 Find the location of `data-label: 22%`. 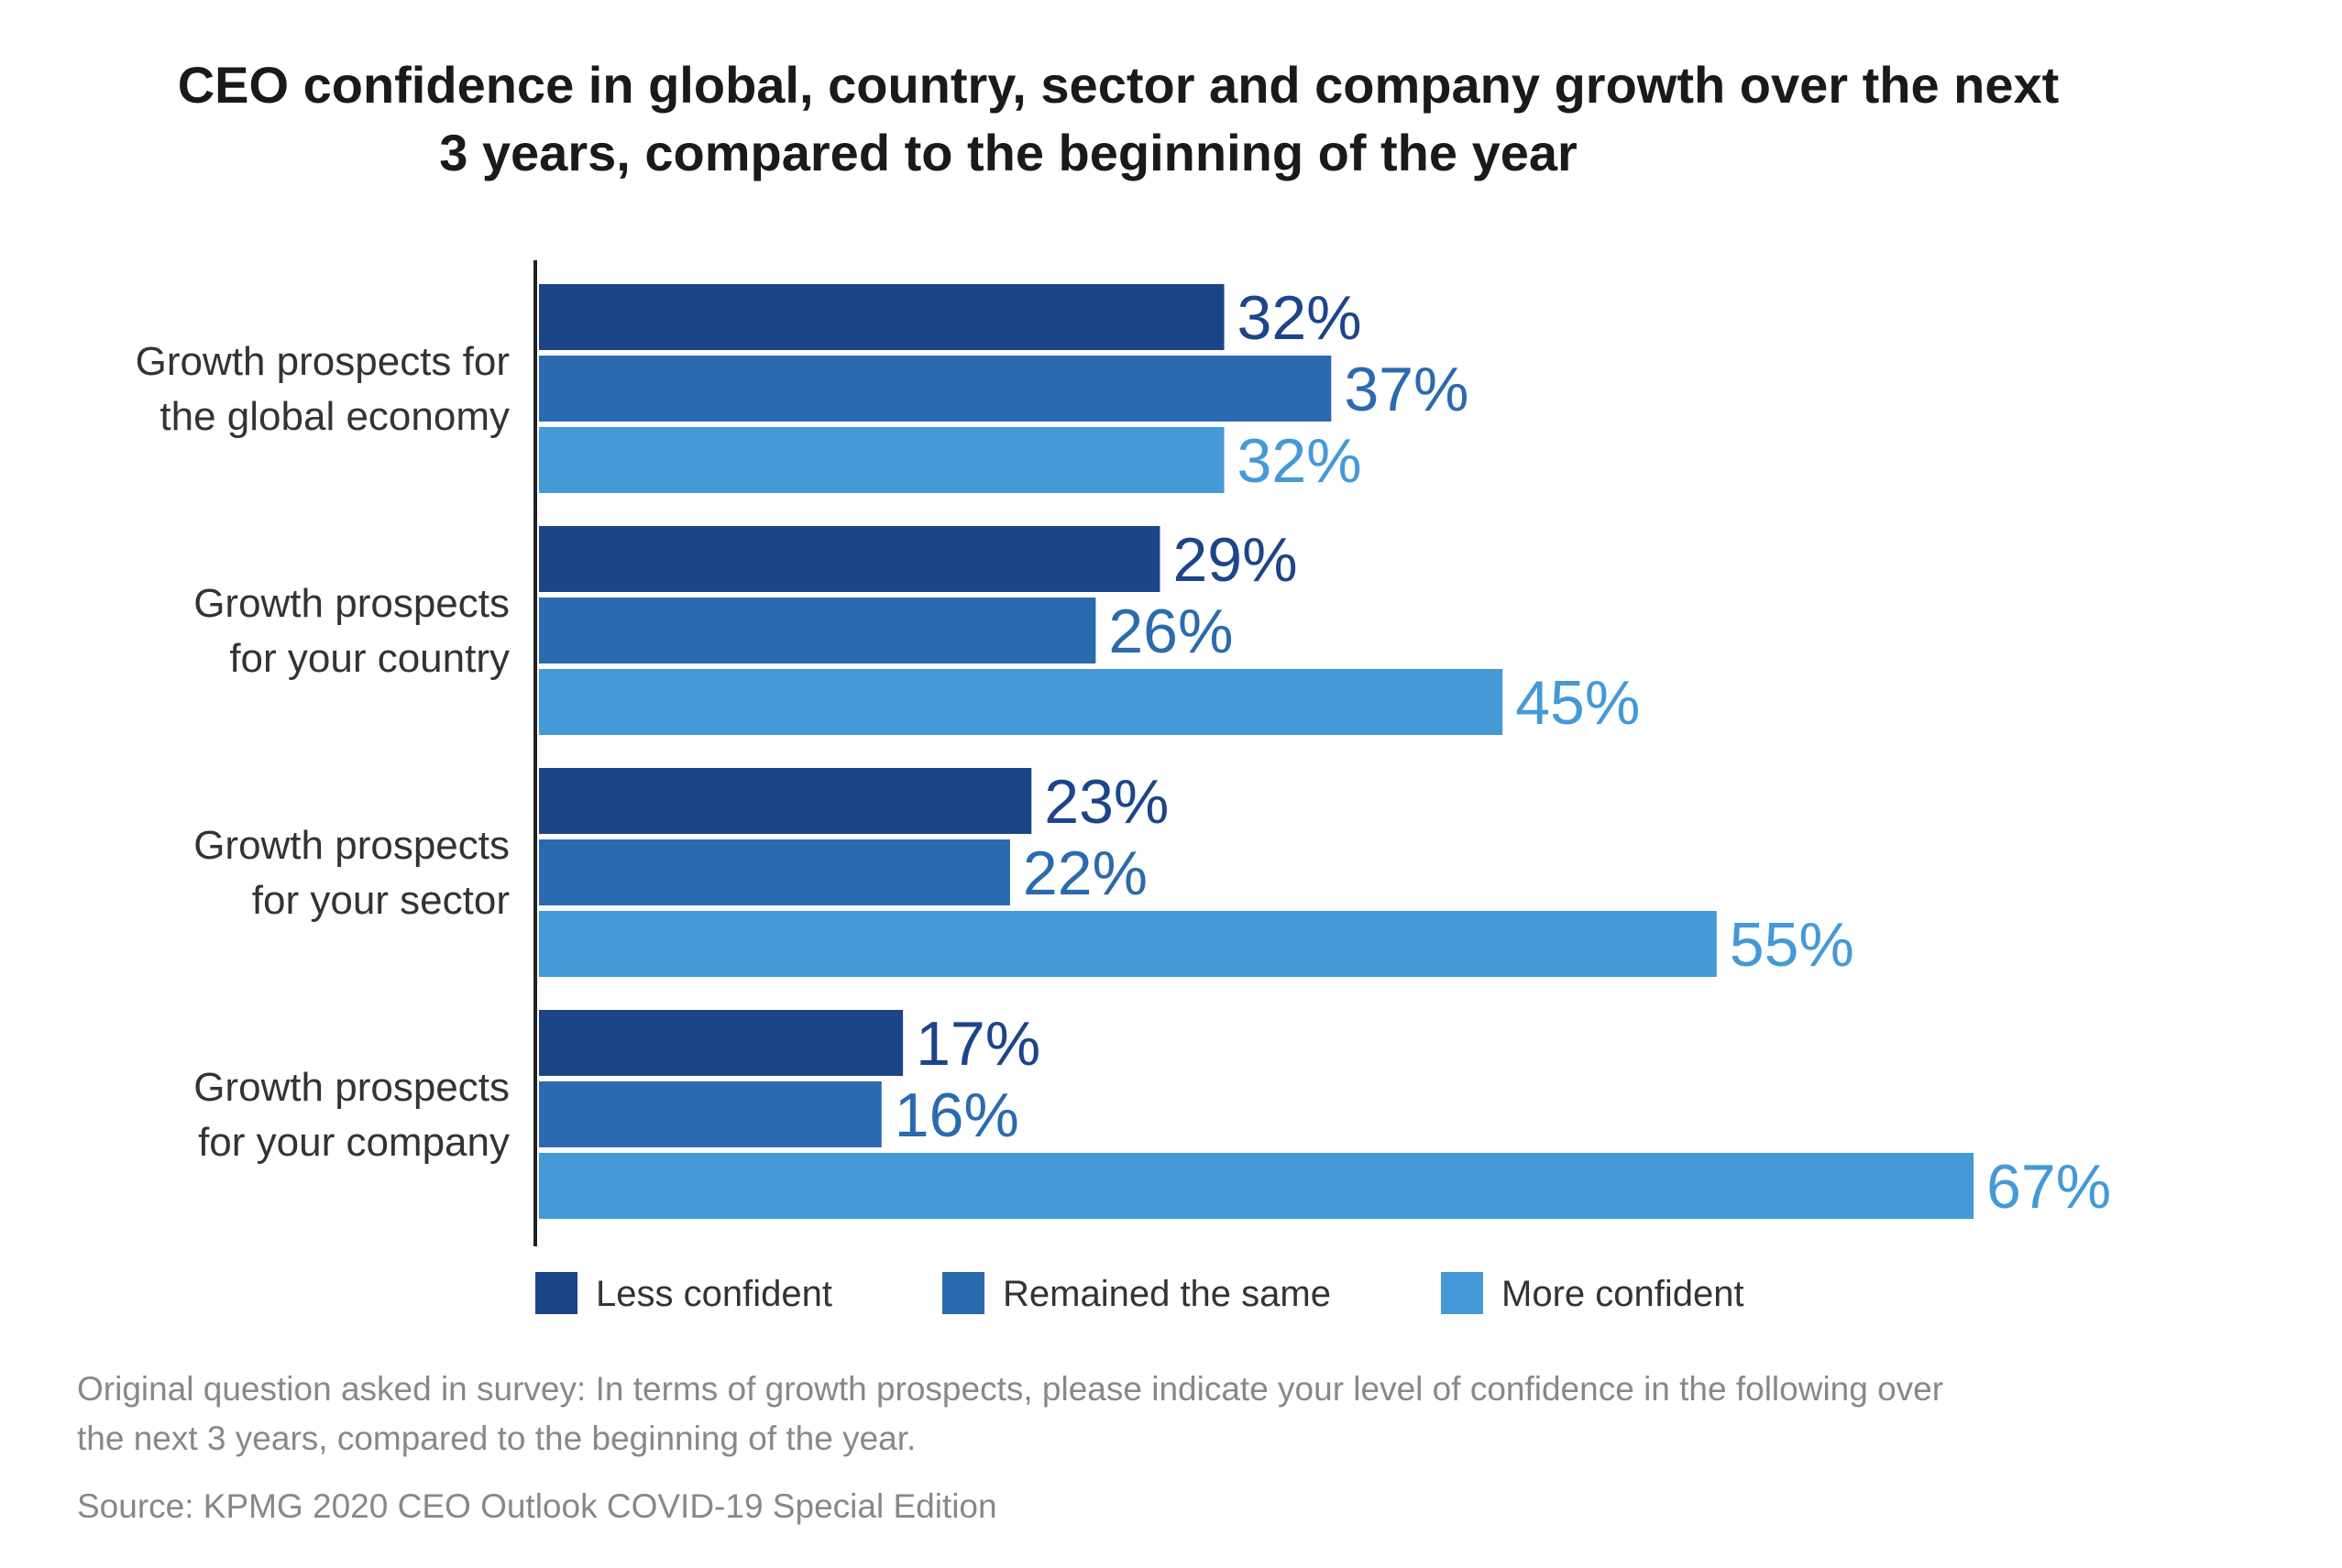

data-label: 22% is located at coordinates (1085, 873).